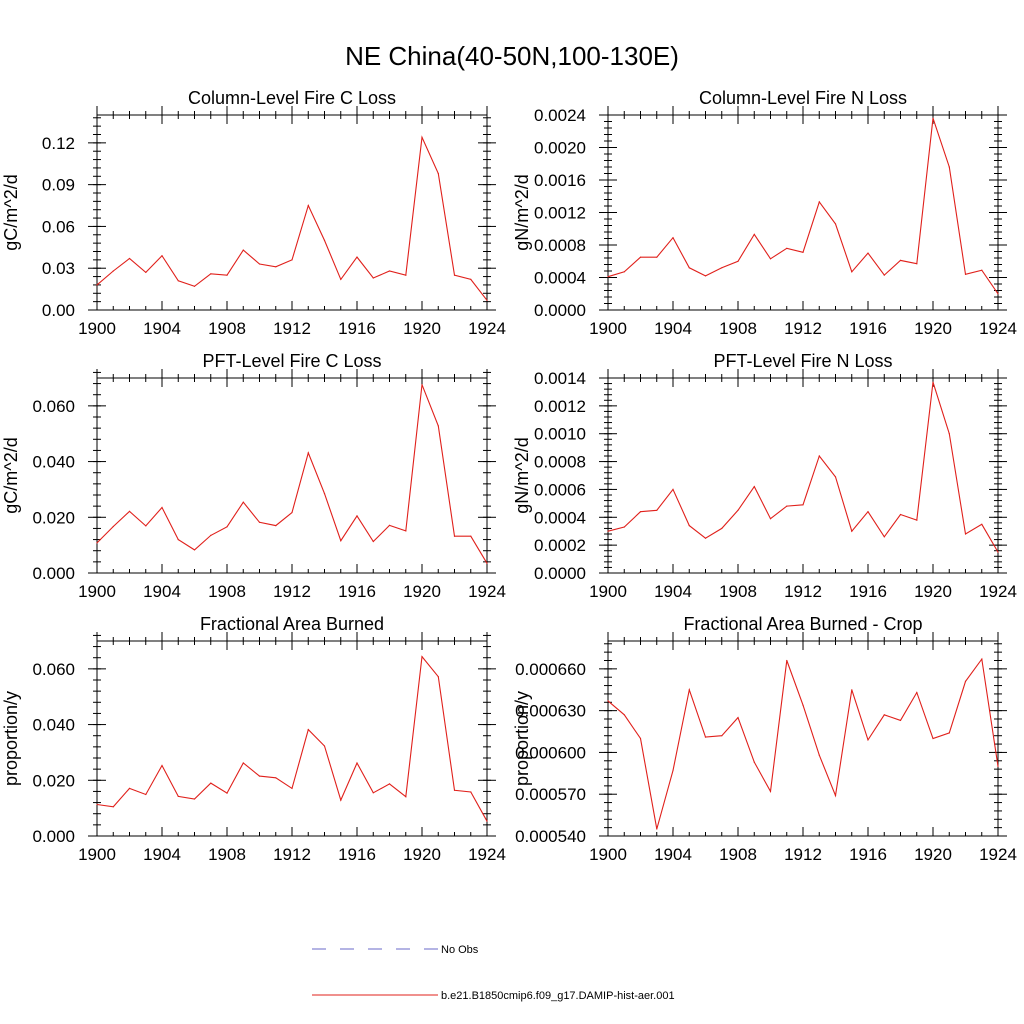  I want to click on y-tick-label: 0.0004, so click(560, 517).